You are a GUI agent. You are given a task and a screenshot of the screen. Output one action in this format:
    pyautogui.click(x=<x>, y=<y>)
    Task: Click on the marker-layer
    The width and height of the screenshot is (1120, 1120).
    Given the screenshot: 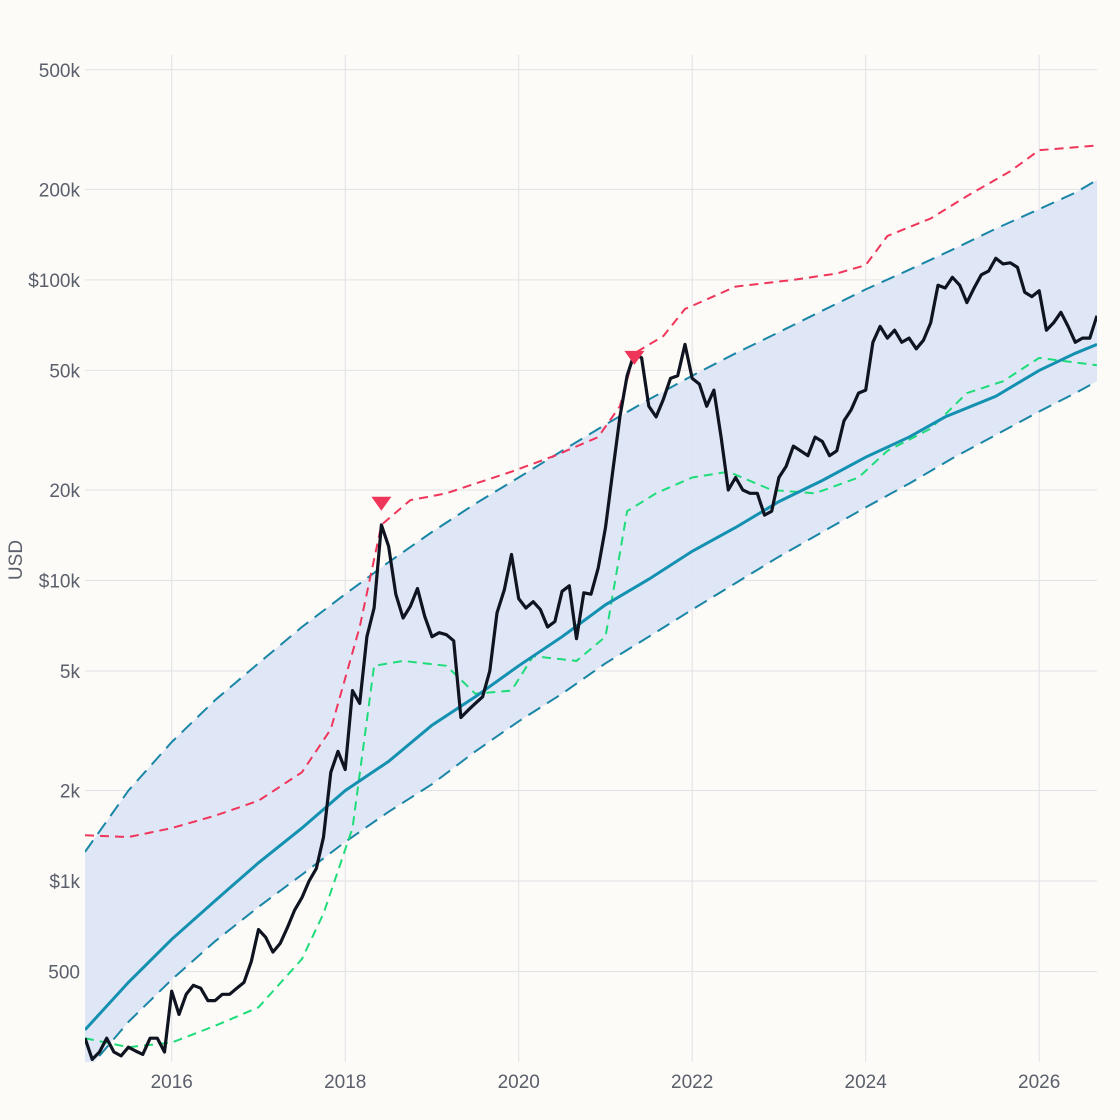 What is the action you would take?
    pyautogui.click(x=508, y=430)
    